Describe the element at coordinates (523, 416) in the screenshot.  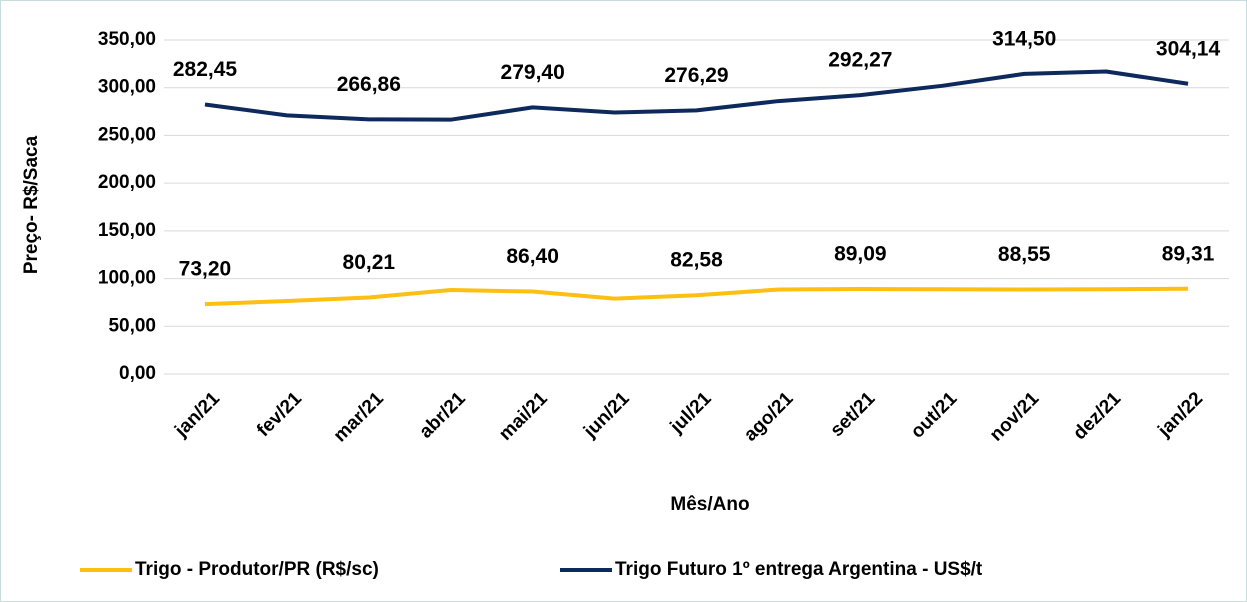
I see `x-tick-label: mai/21` at that location.